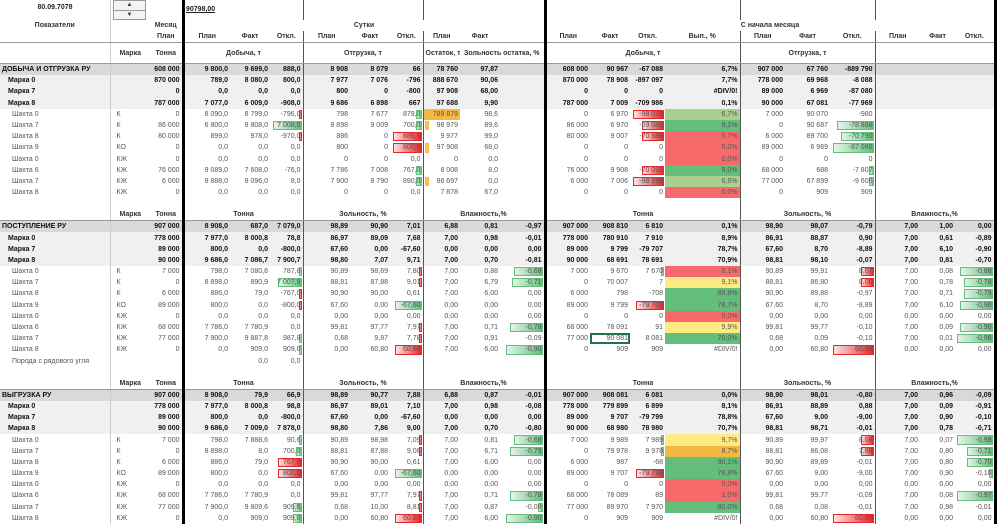 The image size is (1000, 527). I want to click on conditional-fill-cell: 8,7%, so click(703, 451).